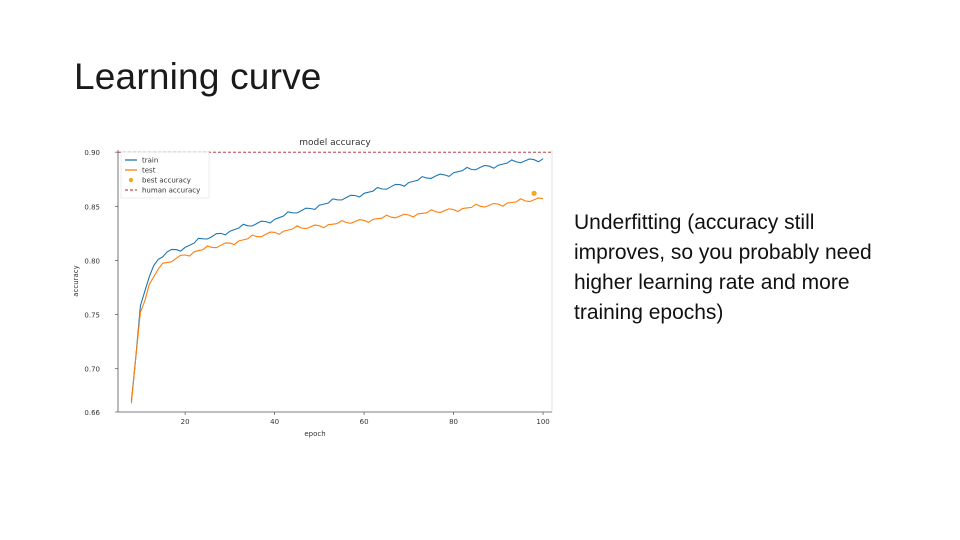  What do you see at coordinates (92, 413) in the screenshot?
I see `y-tick-label: 0.66` at bounding box center [92, 413].